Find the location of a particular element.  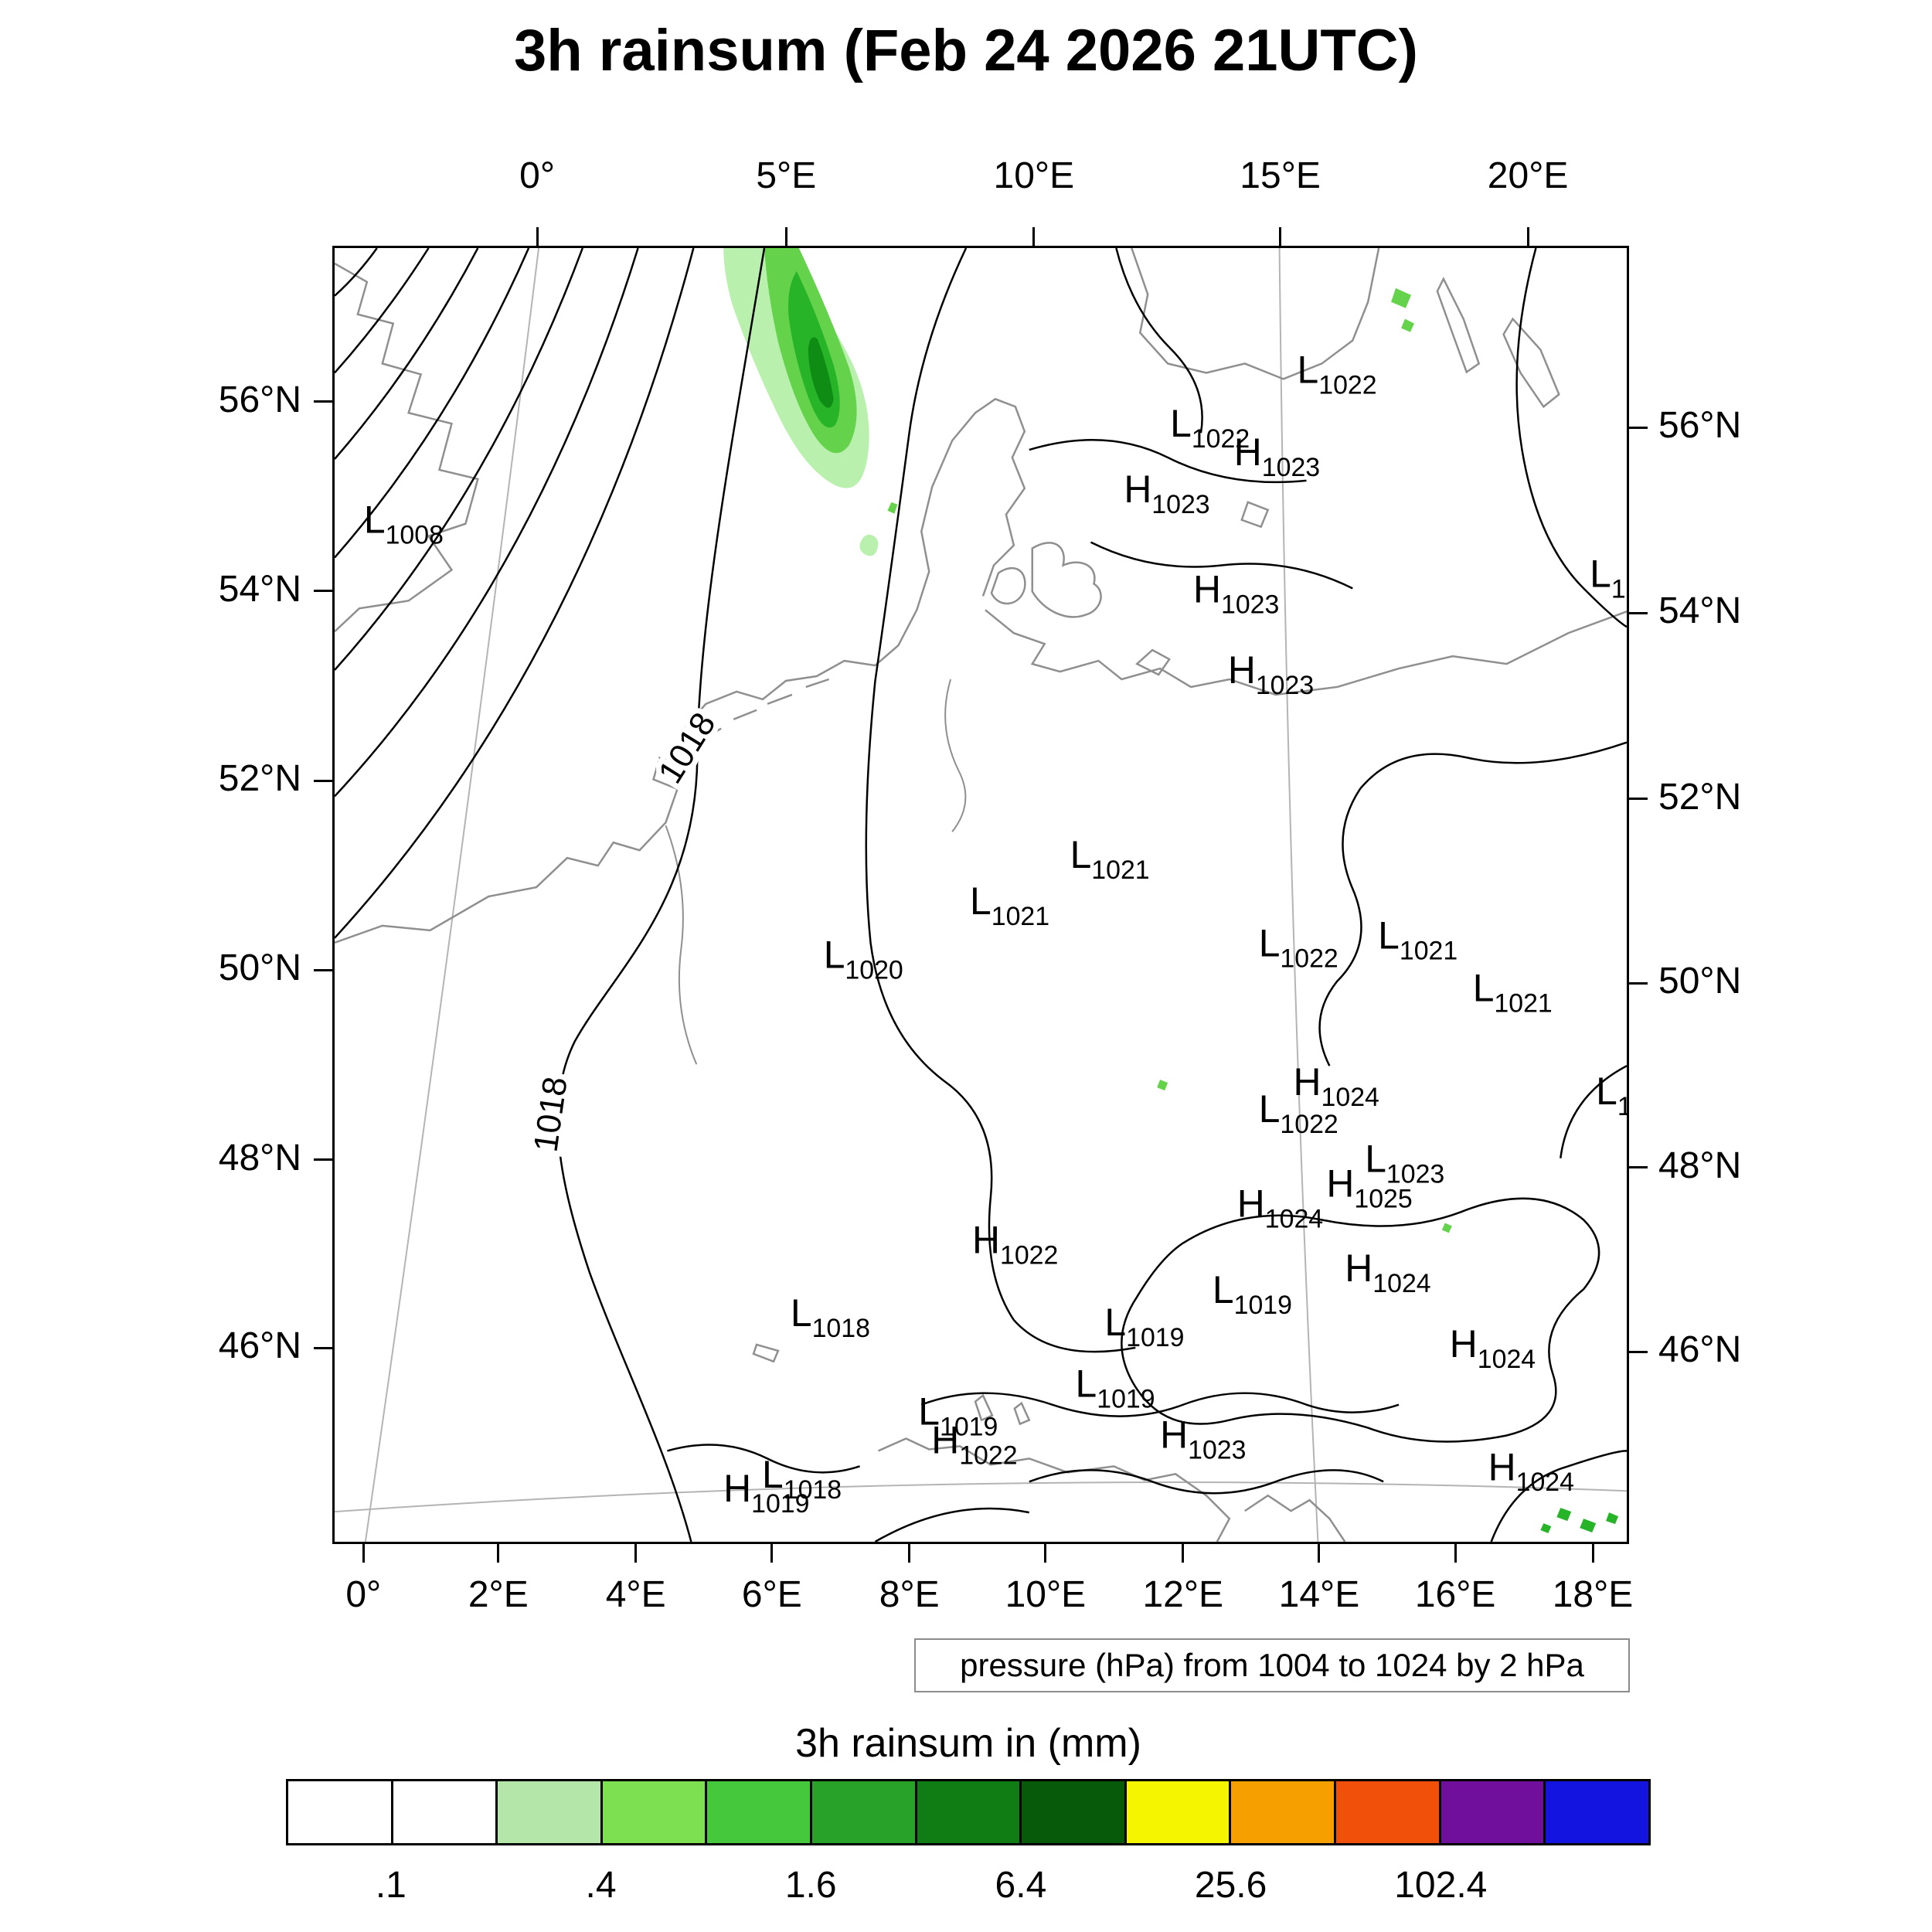

colorbar-label: 102.4 is located at coordinates (1441, 1885).